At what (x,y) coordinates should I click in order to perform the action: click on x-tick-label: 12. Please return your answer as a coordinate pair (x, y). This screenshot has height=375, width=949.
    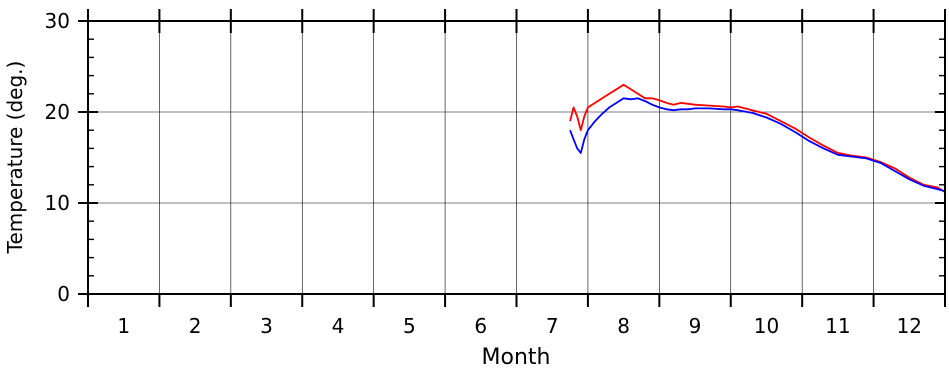
    Looking at the image, I should click on (909, 326).